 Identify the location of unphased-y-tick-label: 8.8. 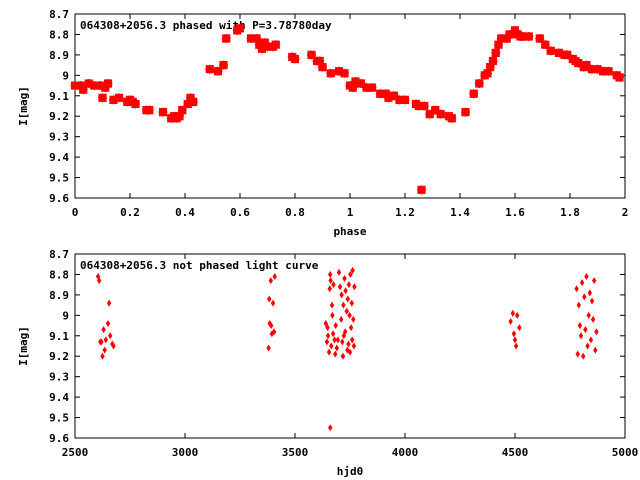
(59, 274).